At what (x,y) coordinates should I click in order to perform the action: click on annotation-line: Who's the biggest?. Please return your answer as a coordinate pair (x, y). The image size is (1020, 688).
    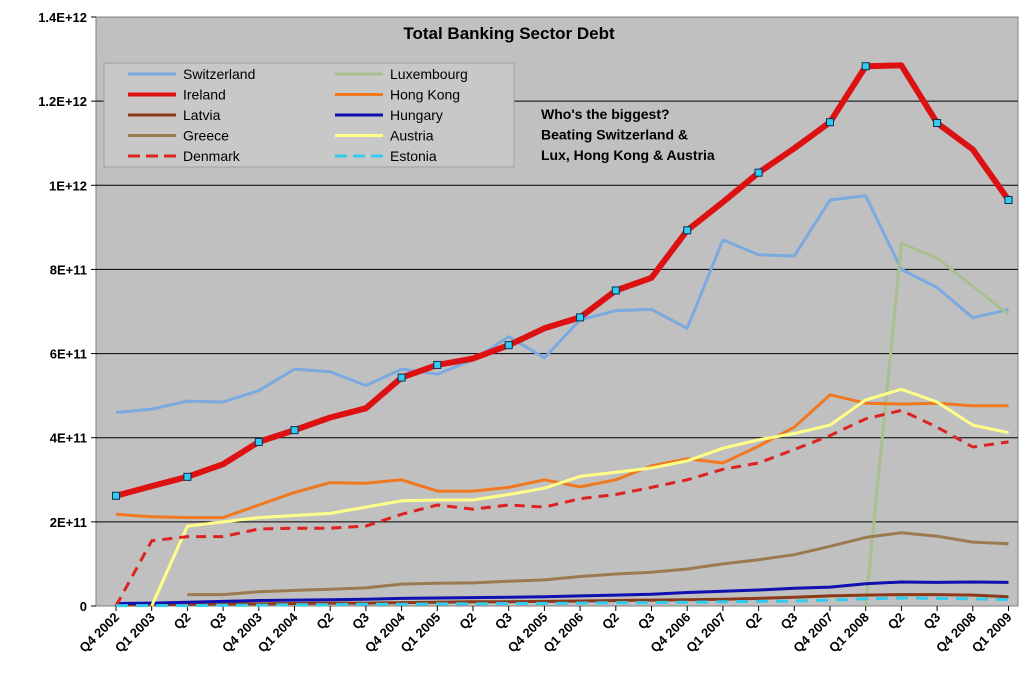
    Looking at the image, I should click on (605, 114).